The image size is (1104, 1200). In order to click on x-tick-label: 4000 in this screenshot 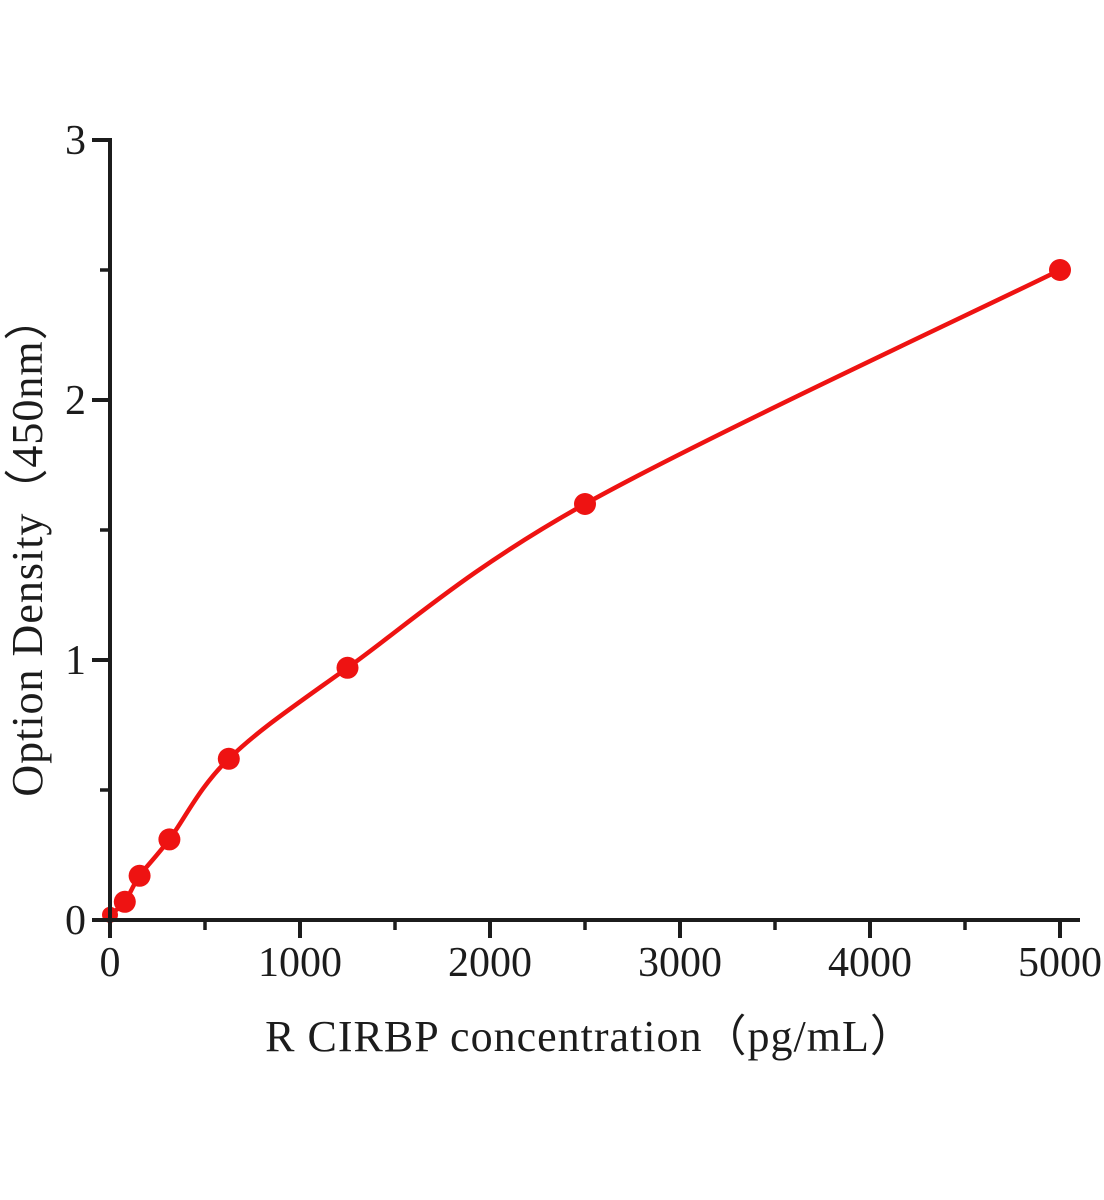, I will do `click(870, 963)`.